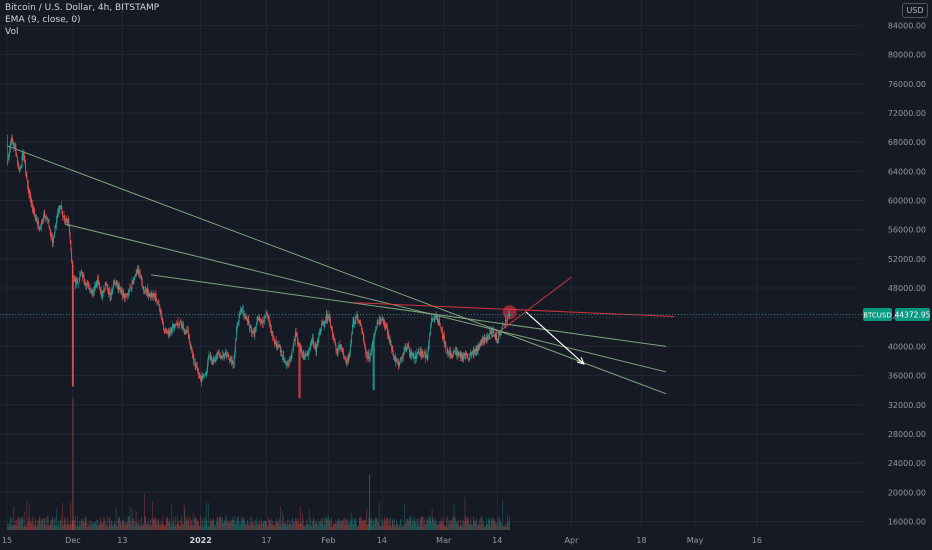 Image resolution: width=932 pixels, height=550 pixels. What do you see at coordinates (907, 288) in the screenshot?
I see `y-tick-label: 48000.00` at bounding box center [907, 288].